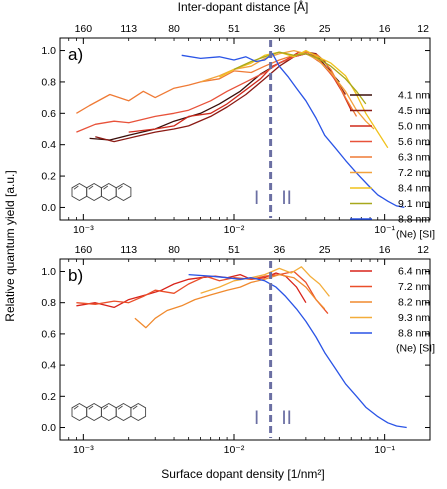 This screenshot has height=489, width=447. I want to click on legend-label: 6.4 nm, so click(414, 272).